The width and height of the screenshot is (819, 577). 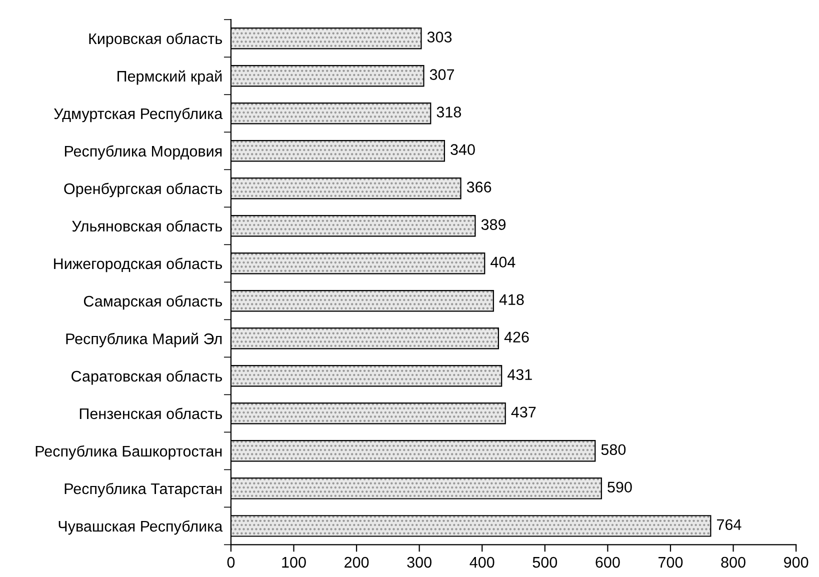 I want to click on x-tick-label: 200, so click(x=356, y=562).